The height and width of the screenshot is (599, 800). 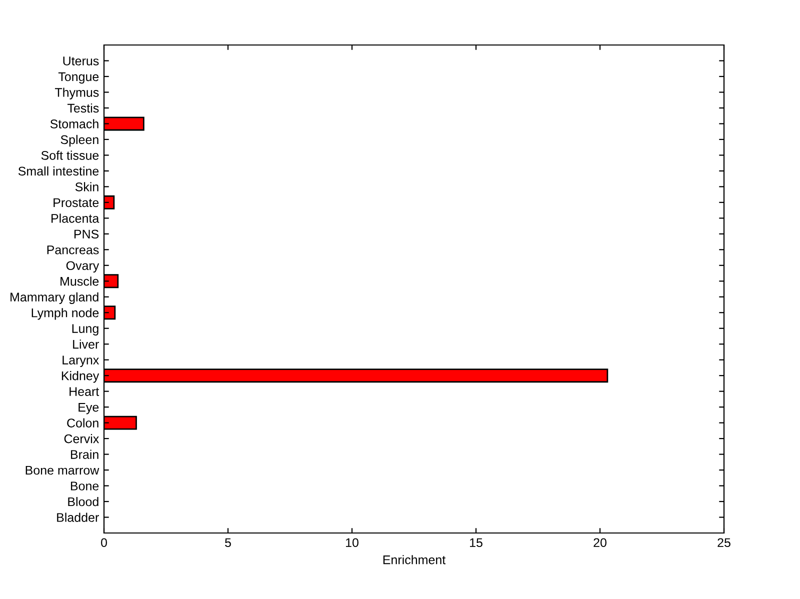 I want to click on y-tick-label: Spleen, so click(x=79, y=140).